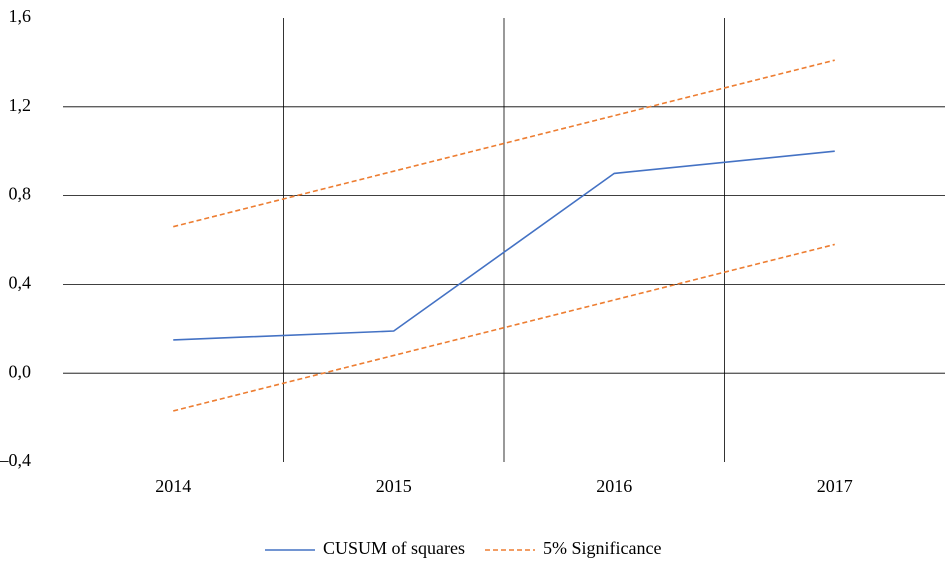 This screenshot has height=571, width=945. What do you see at coordinates (20, 105) in the screenshot?
I see `y-tick-label: 1,2` at bounding box center [20, 105].